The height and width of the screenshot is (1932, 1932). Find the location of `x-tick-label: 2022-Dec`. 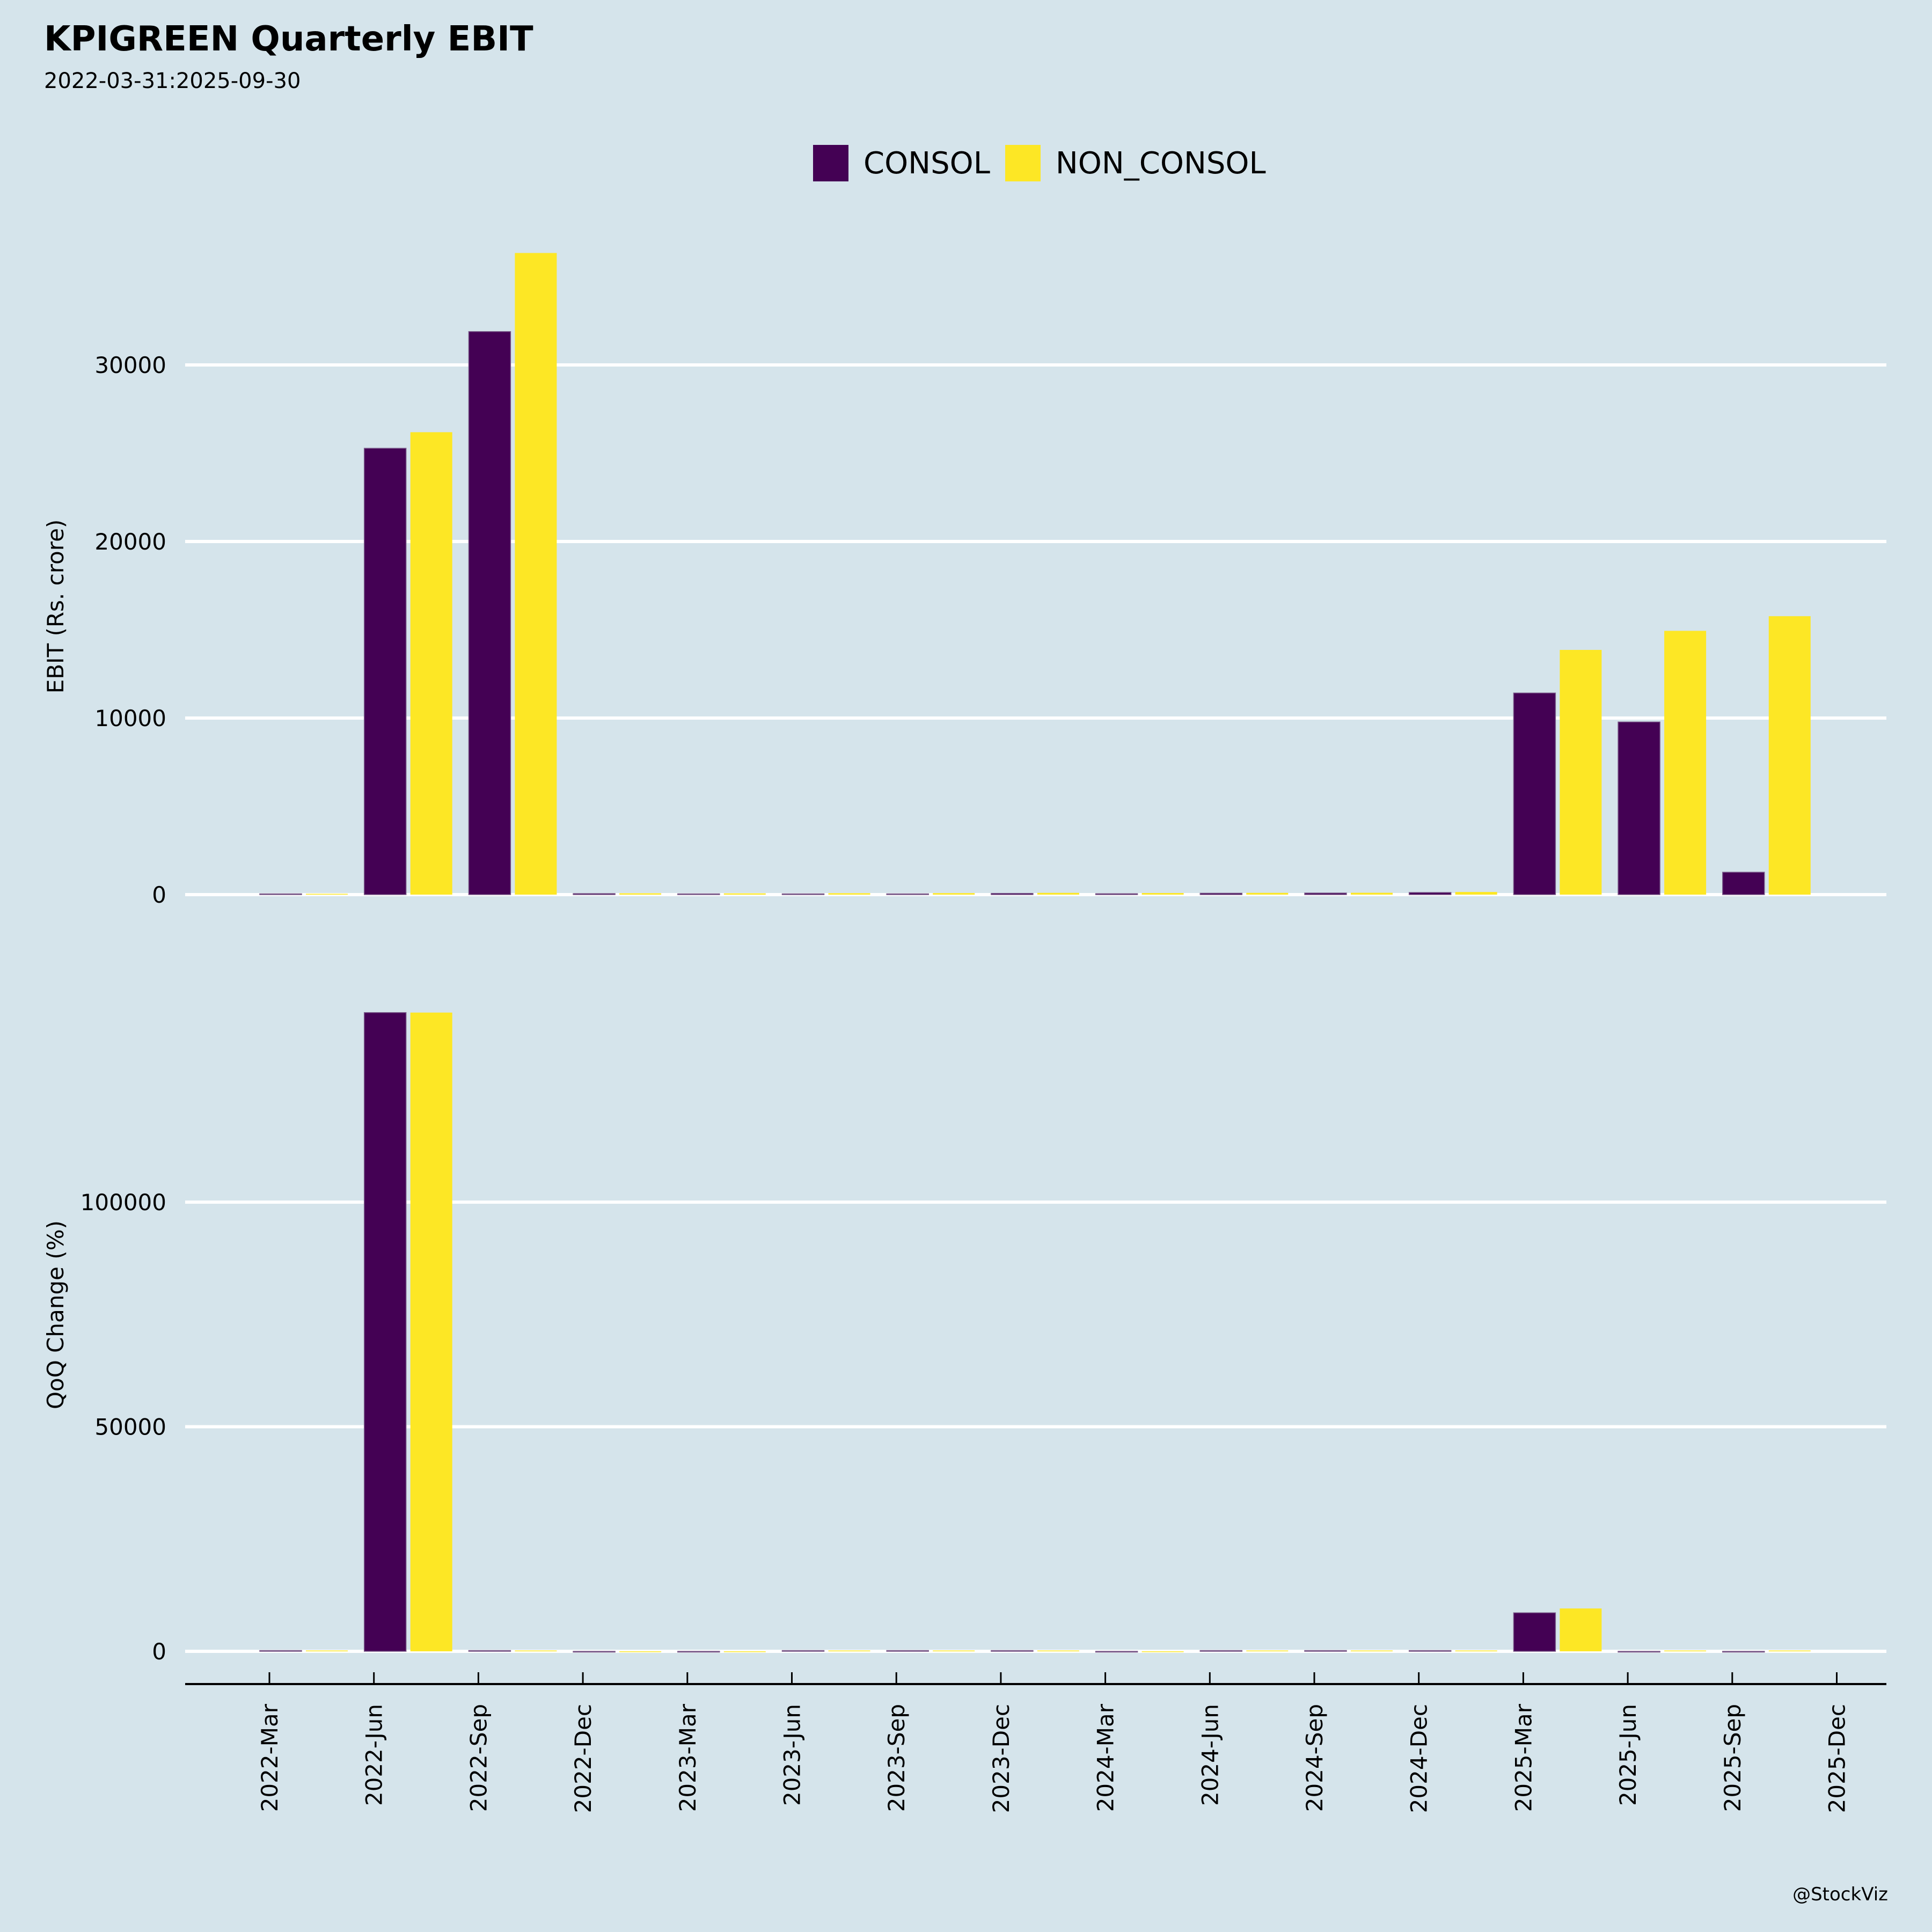

x-tick-label: 2022-Dec is located at coordinates (583, 1758).